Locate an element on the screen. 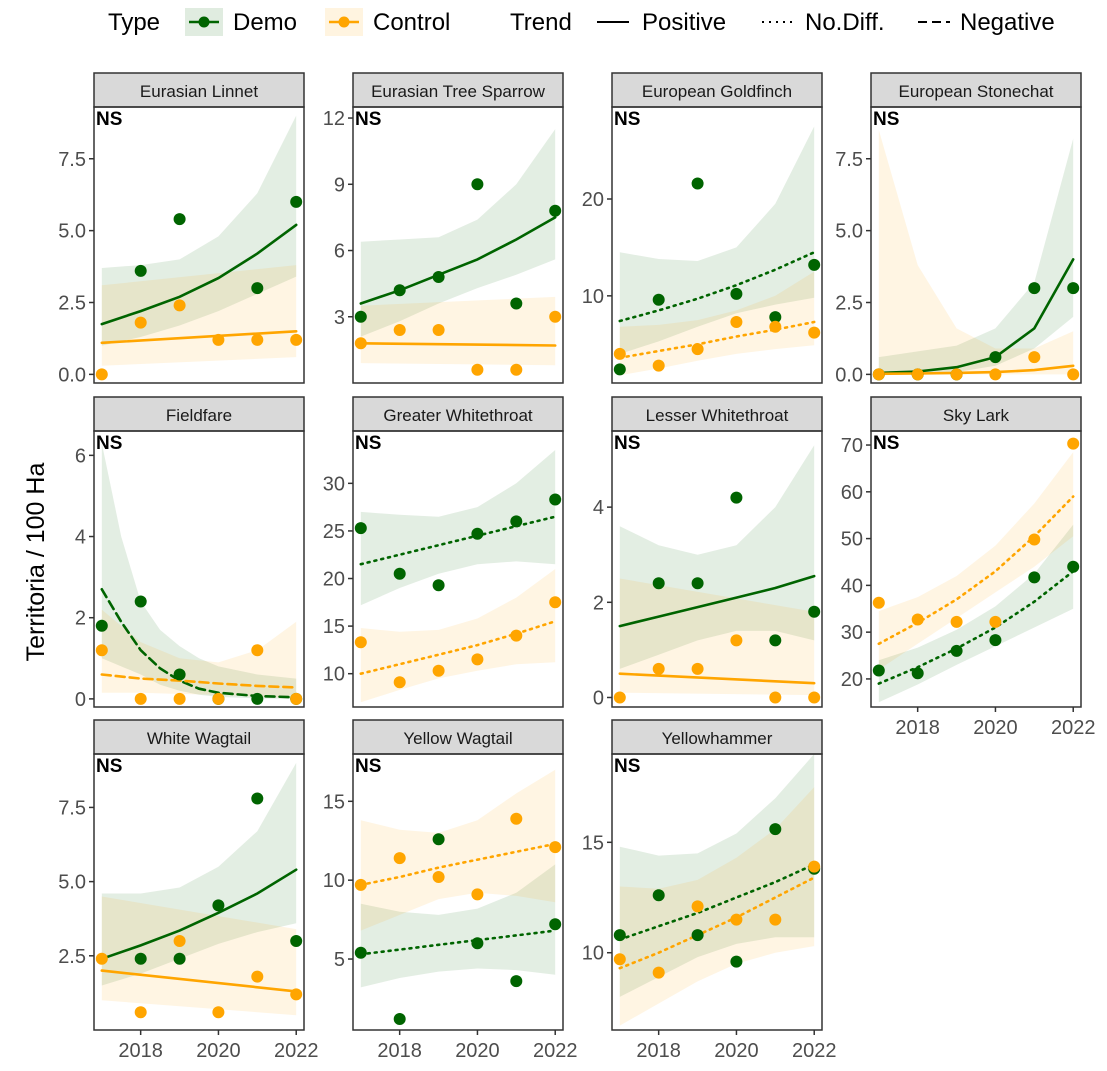  panel-lesser-whitethroat: Lesser Whitethroat NS 0 2 4 is located at coordinates (708, 552).